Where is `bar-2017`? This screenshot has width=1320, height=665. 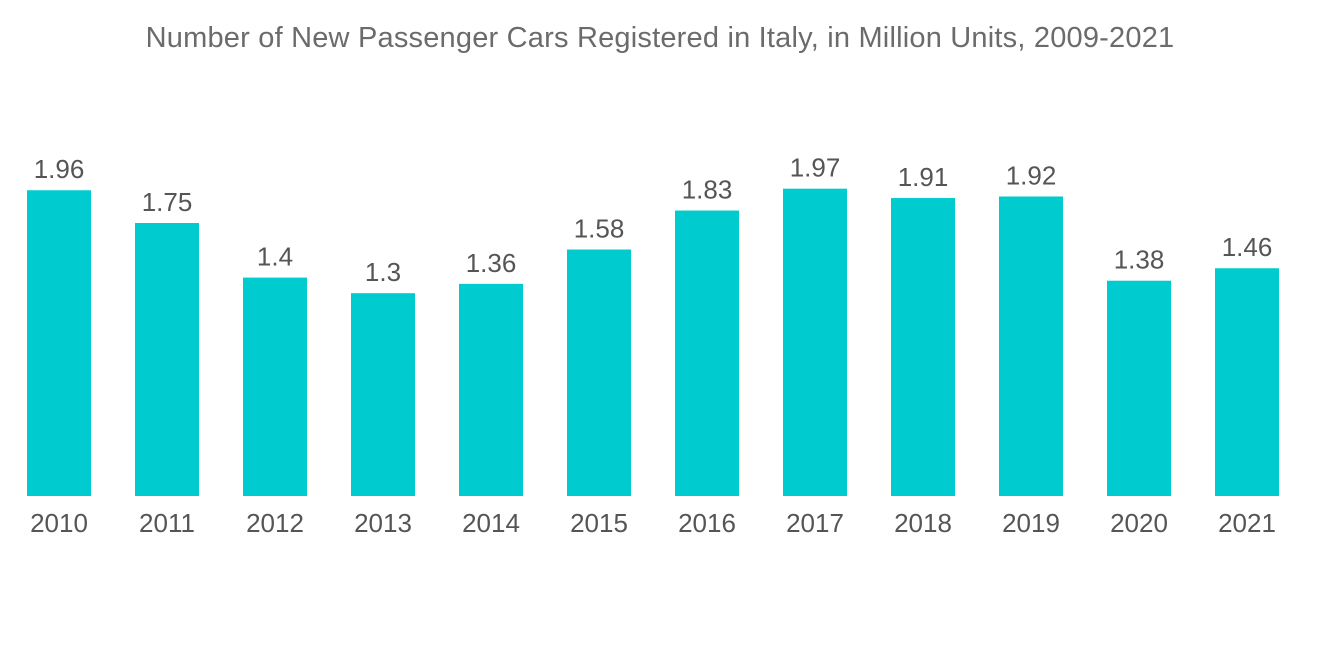
bar-2017 is located at coordinates (815, 342).